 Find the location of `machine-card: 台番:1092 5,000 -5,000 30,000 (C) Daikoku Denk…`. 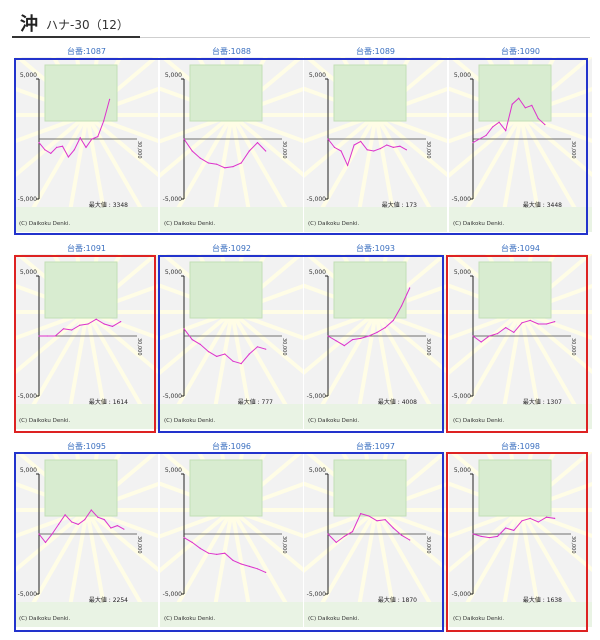

machine-card: 台番:1092 5,000 -5,000 30,000 (C) Daikoku Denk… is located at coordinates (231, 336).